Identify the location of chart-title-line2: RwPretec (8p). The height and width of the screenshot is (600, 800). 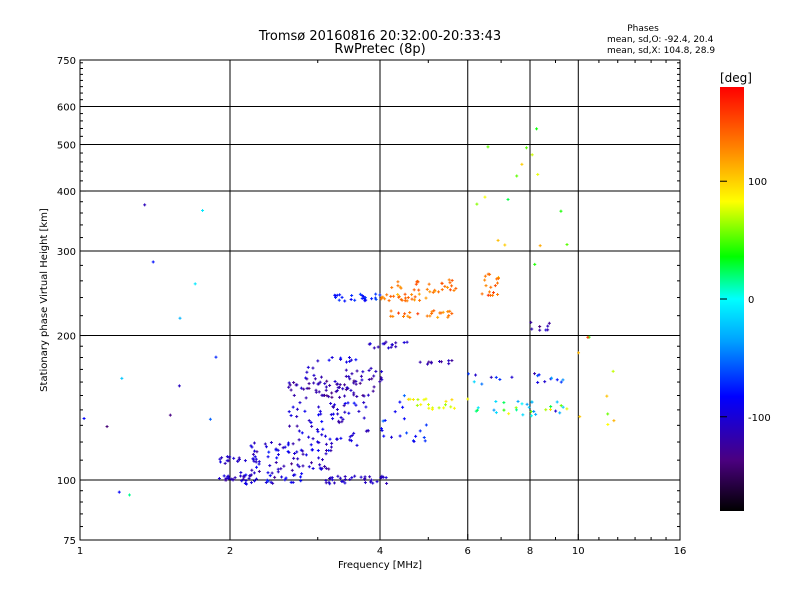
(379, 49).